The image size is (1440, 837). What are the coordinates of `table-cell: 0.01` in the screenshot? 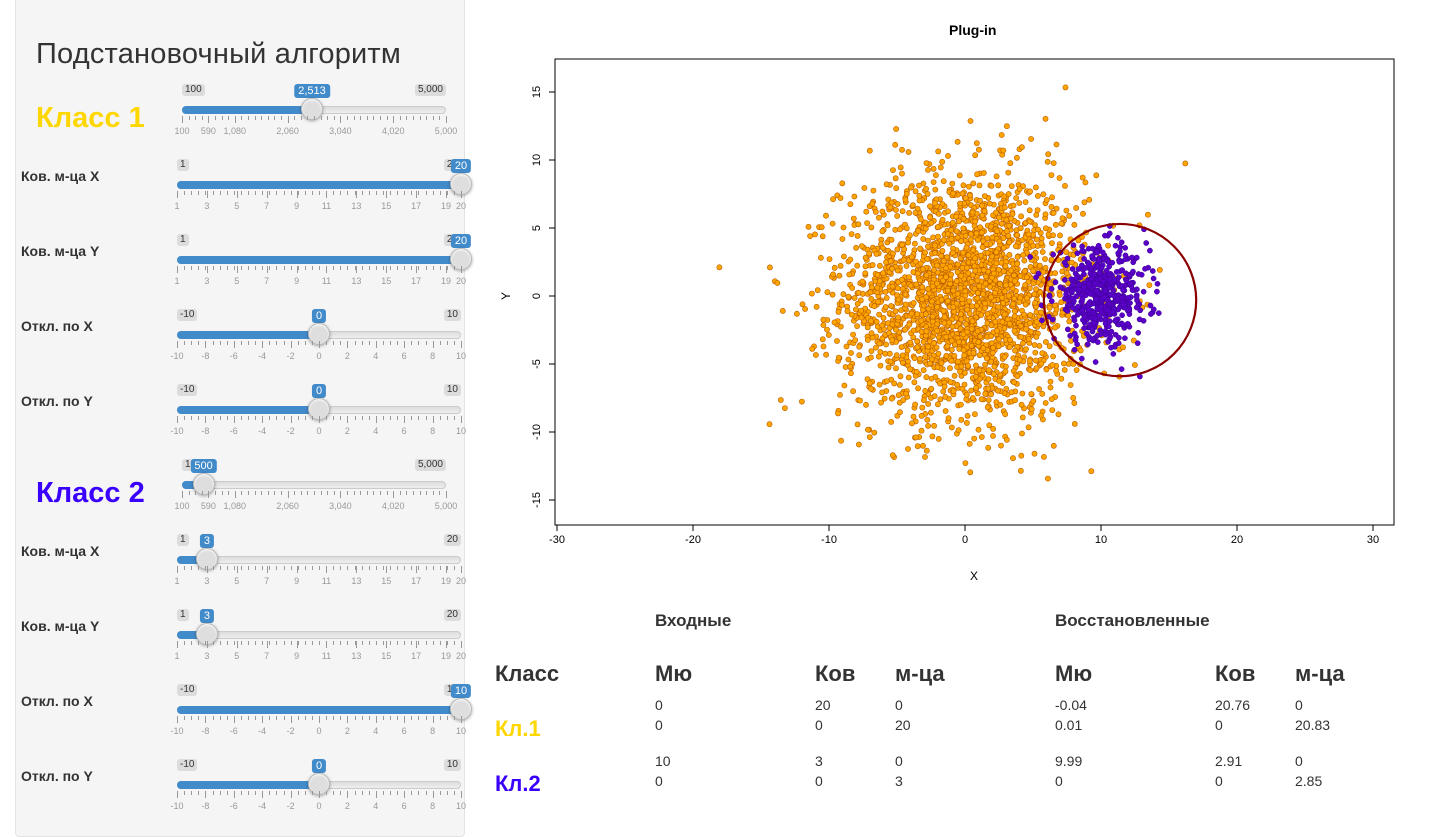 It's located at (1069, 725).